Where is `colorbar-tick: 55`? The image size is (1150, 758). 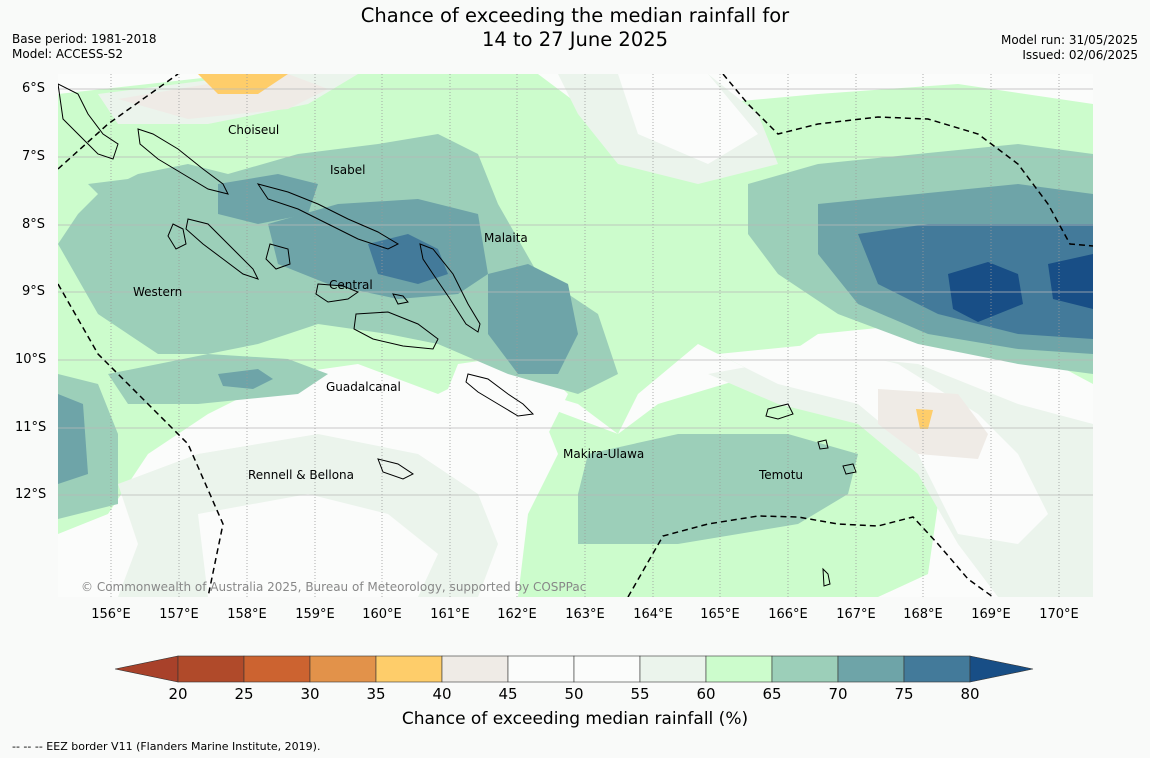 colorbar-tick: 55 is located at coordinates (640, 694).